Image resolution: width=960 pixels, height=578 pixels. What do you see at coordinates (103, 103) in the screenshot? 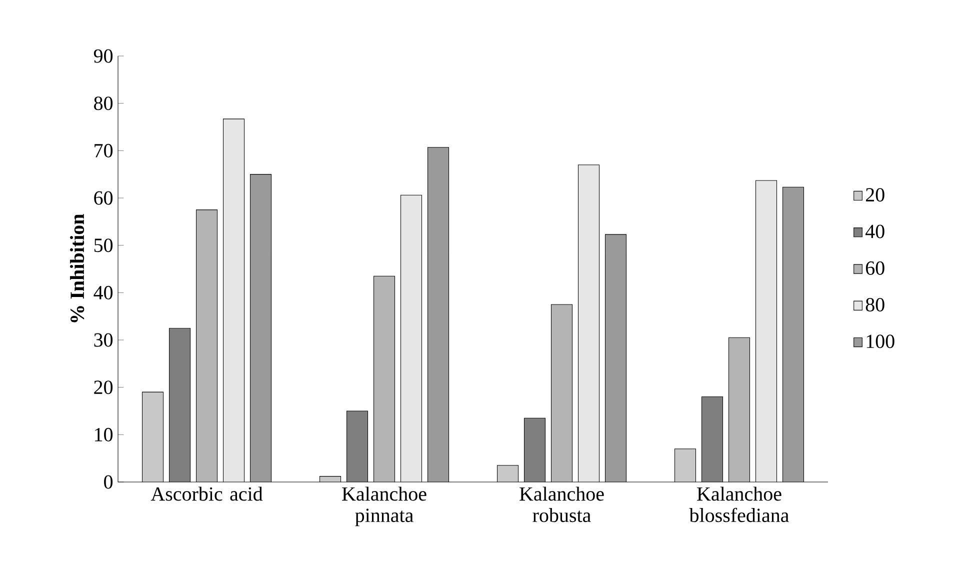
I see `y-tick-label: 80` at bounding box center [103, 103].